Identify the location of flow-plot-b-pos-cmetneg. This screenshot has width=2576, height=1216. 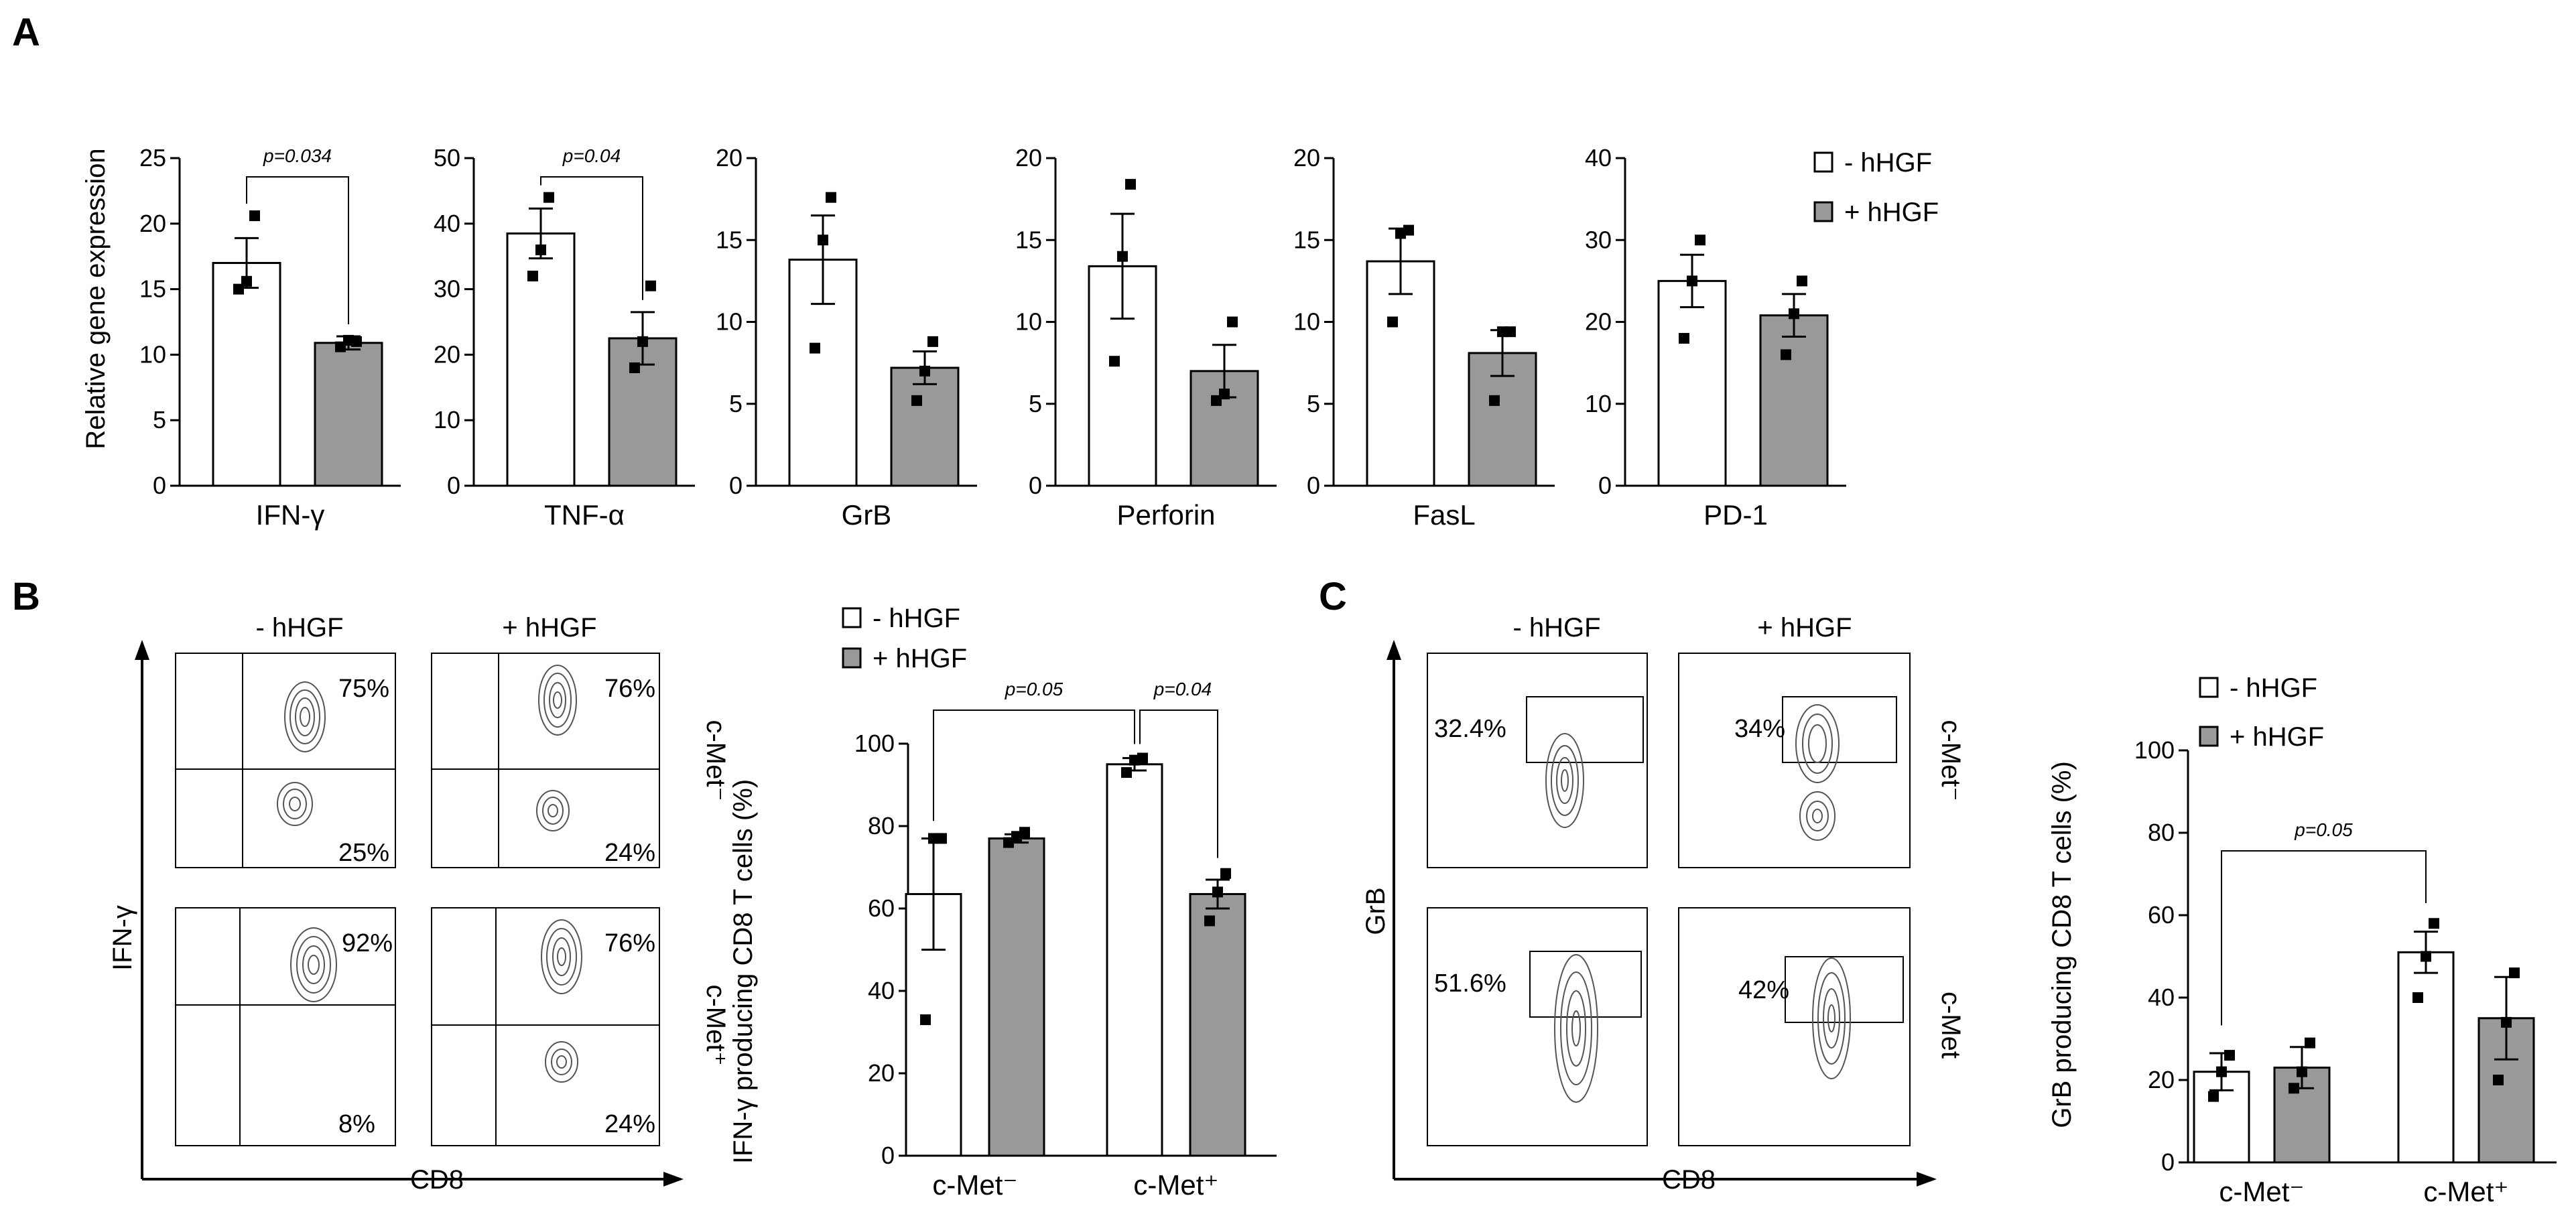
(545, 760).